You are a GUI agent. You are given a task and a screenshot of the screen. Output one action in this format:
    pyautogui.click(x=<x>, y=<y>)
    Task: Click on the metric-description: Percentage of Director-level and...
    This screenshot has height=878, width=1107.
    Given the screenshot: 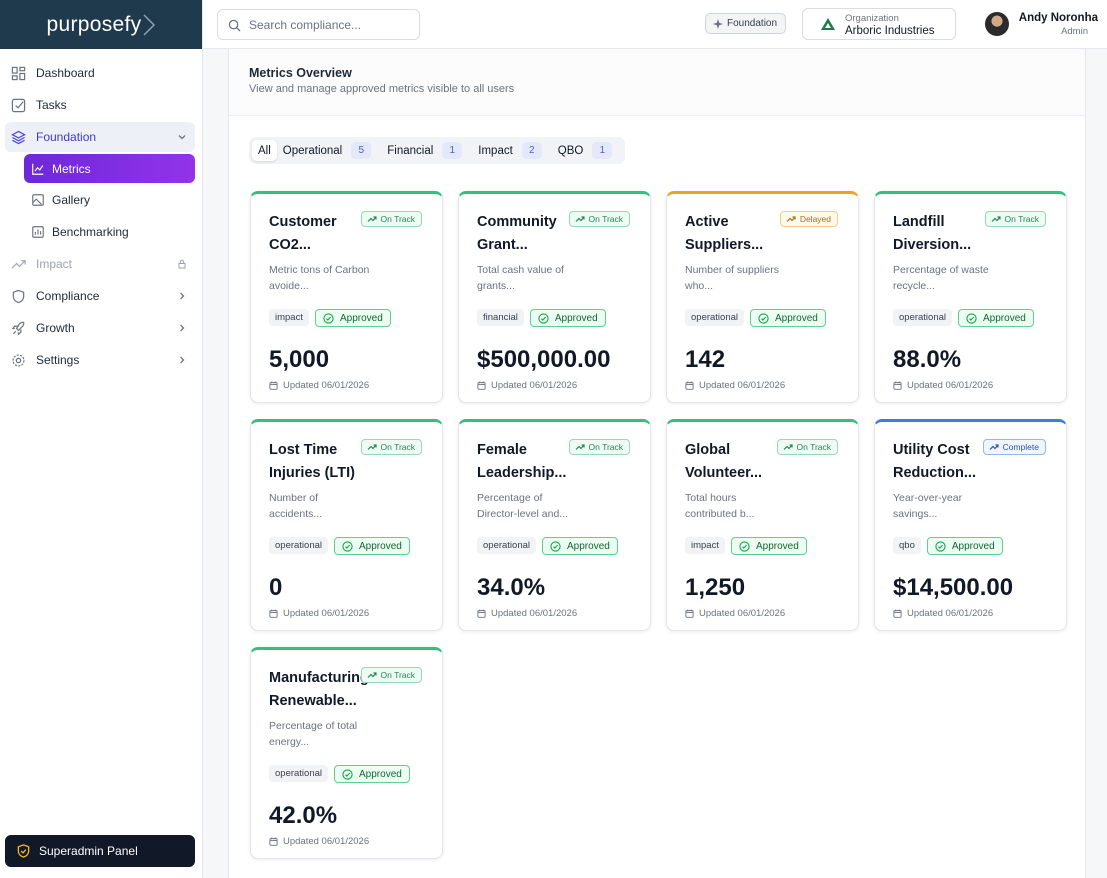 What is the action you would take?
    pyautogui.click(x=523, y=506)
    